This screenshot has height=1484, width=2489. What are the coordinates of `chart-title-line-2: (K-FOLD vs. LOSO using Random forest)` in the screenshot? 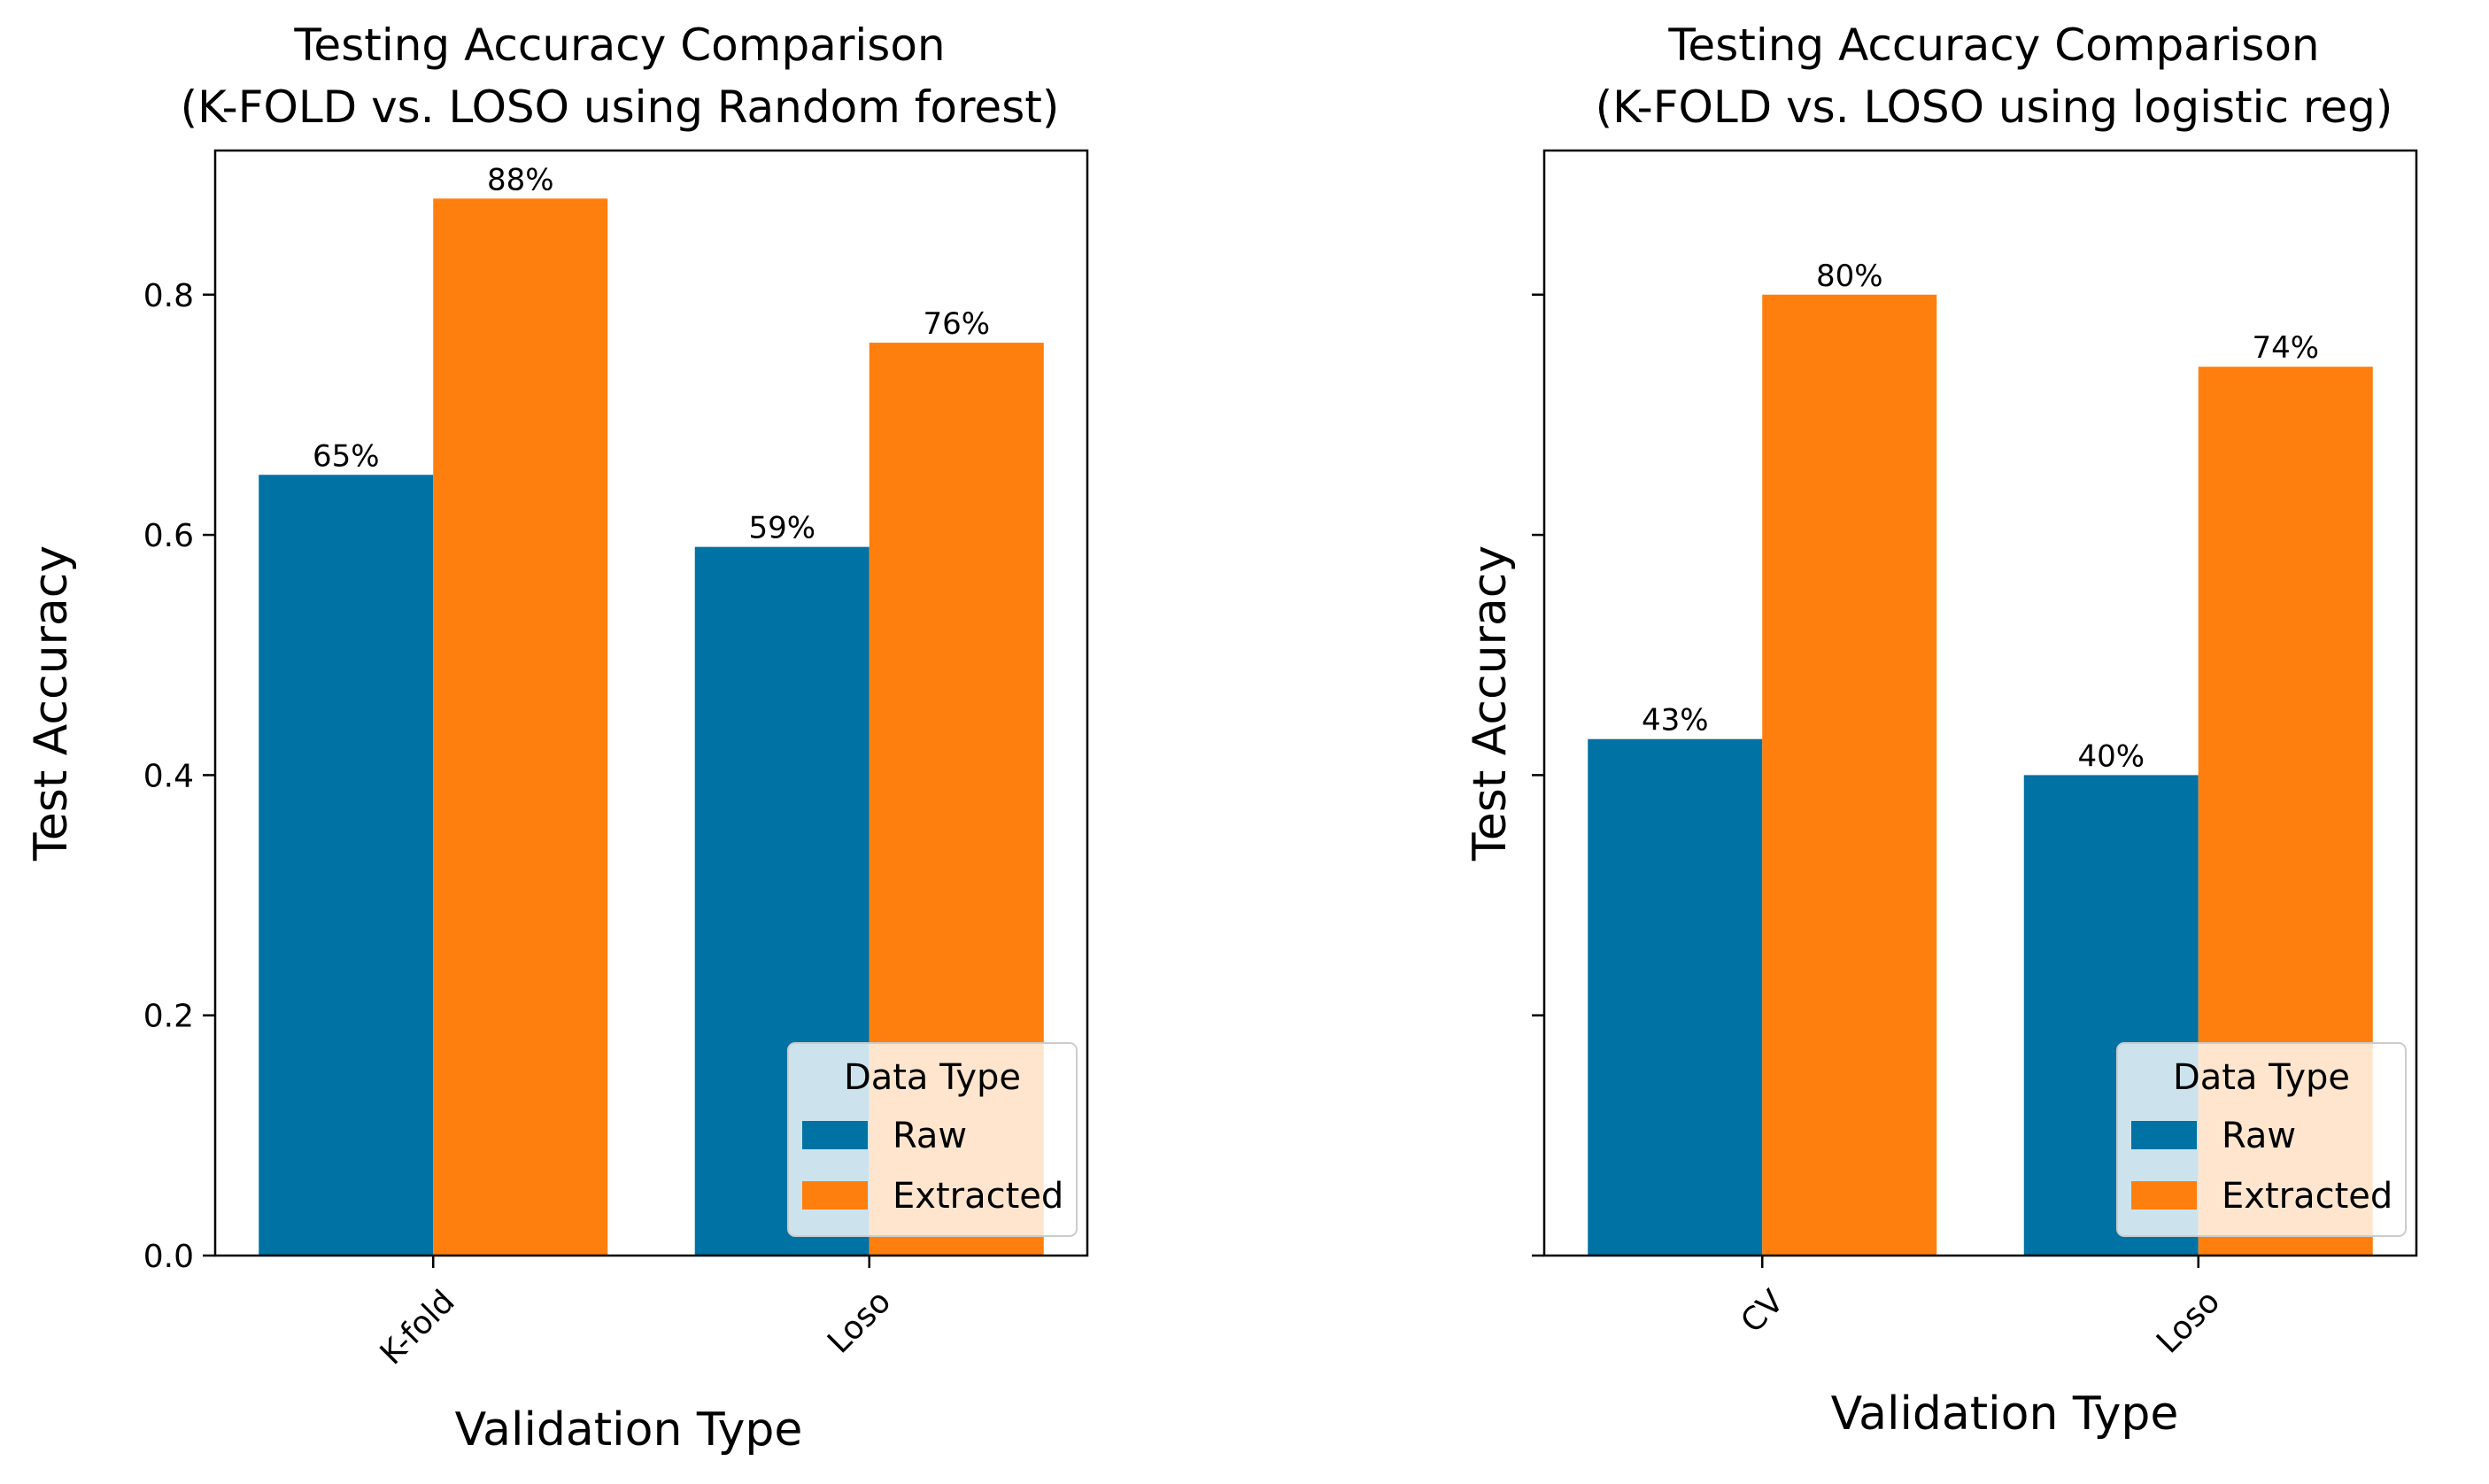 It's located at (620, 107).